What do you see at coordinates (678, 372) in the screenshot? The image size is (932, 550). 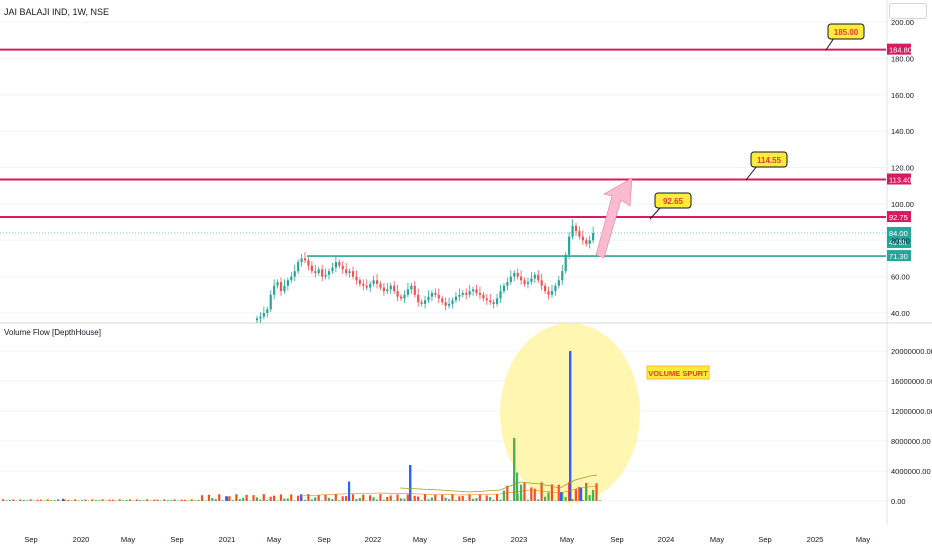 I see `annotation-box` at bounding box center [678, 372].